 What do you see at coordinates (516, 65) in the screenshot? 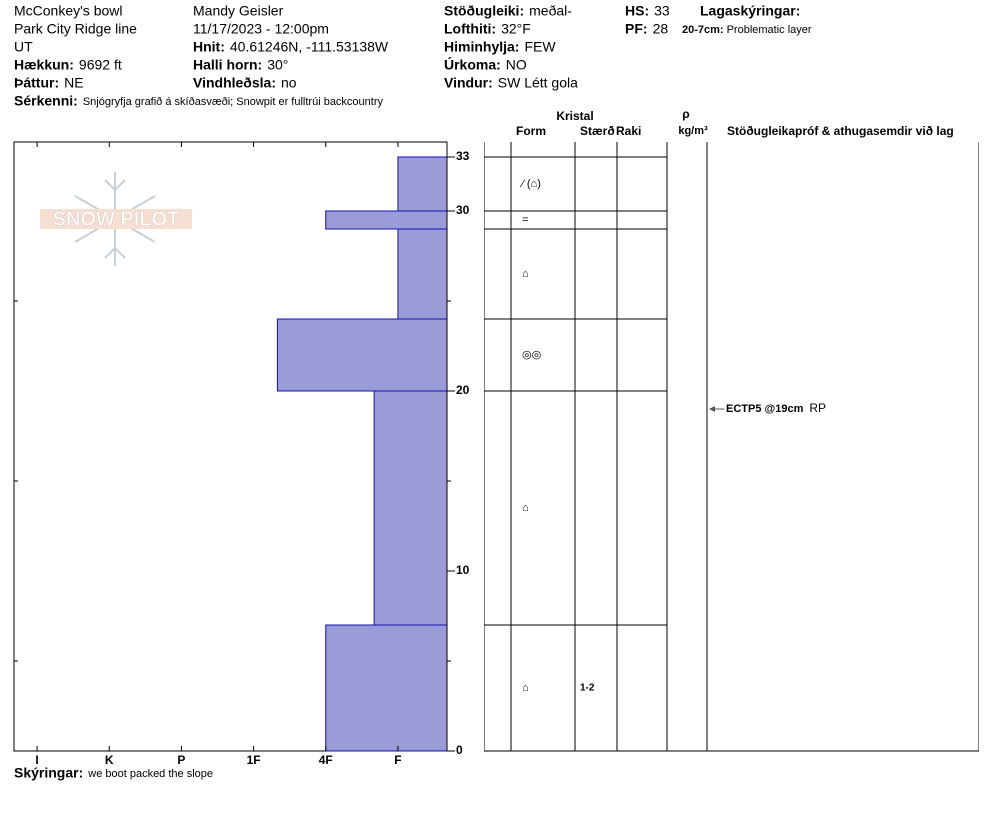
I see `field-value: NO` at bounding box center [516, 65].